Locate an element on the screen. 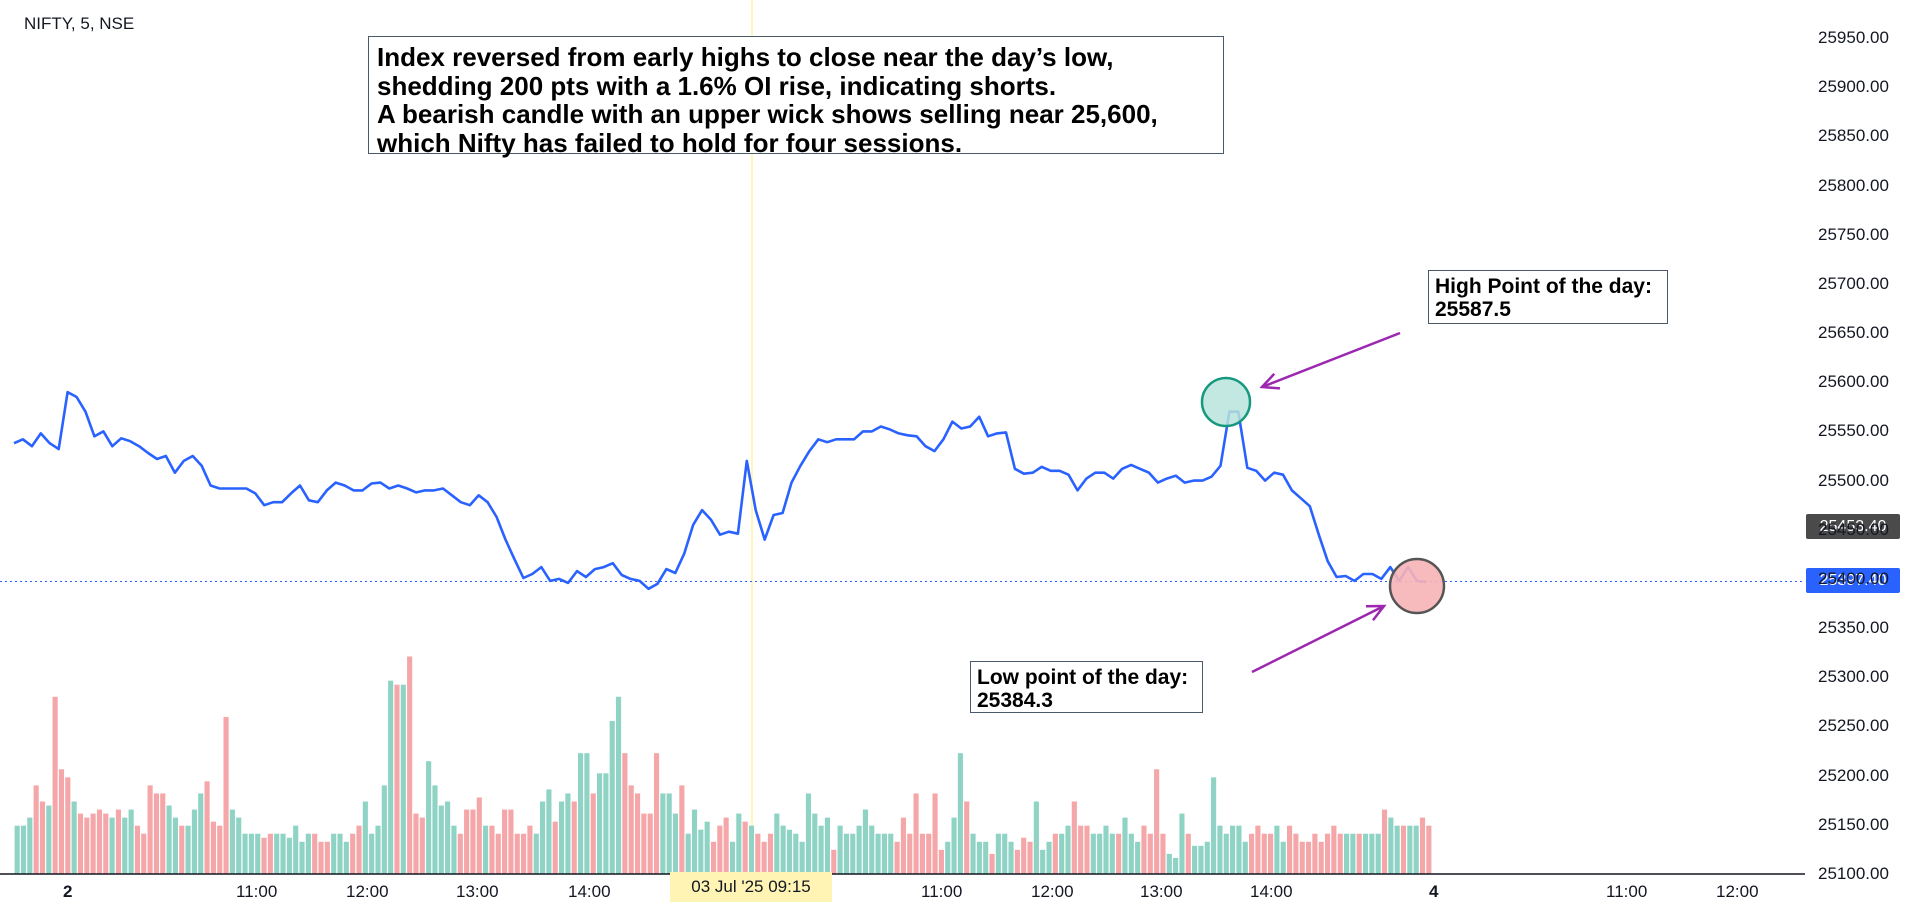 This screenshot has width=1920, height=924. low-point-arrow is located at coordinates (1318, 639).